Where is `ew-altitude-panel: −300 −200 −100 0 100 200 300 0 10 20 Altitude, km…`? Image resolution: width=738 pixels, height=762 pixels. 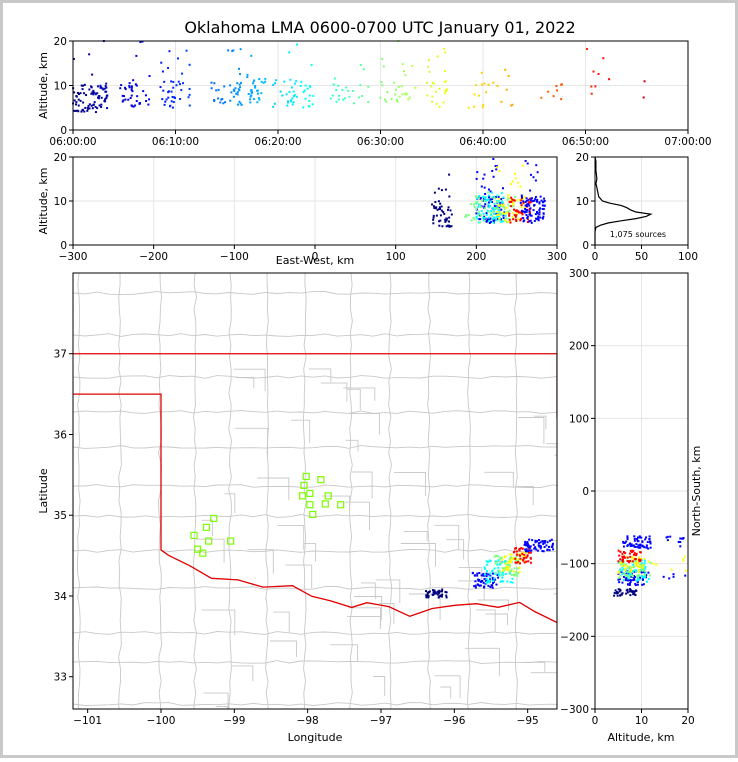
ew-altitude-panel: −300 −200 −100 0 100 200 300 0 10 20 Altitude, km… is located at coordinates (302, 209).